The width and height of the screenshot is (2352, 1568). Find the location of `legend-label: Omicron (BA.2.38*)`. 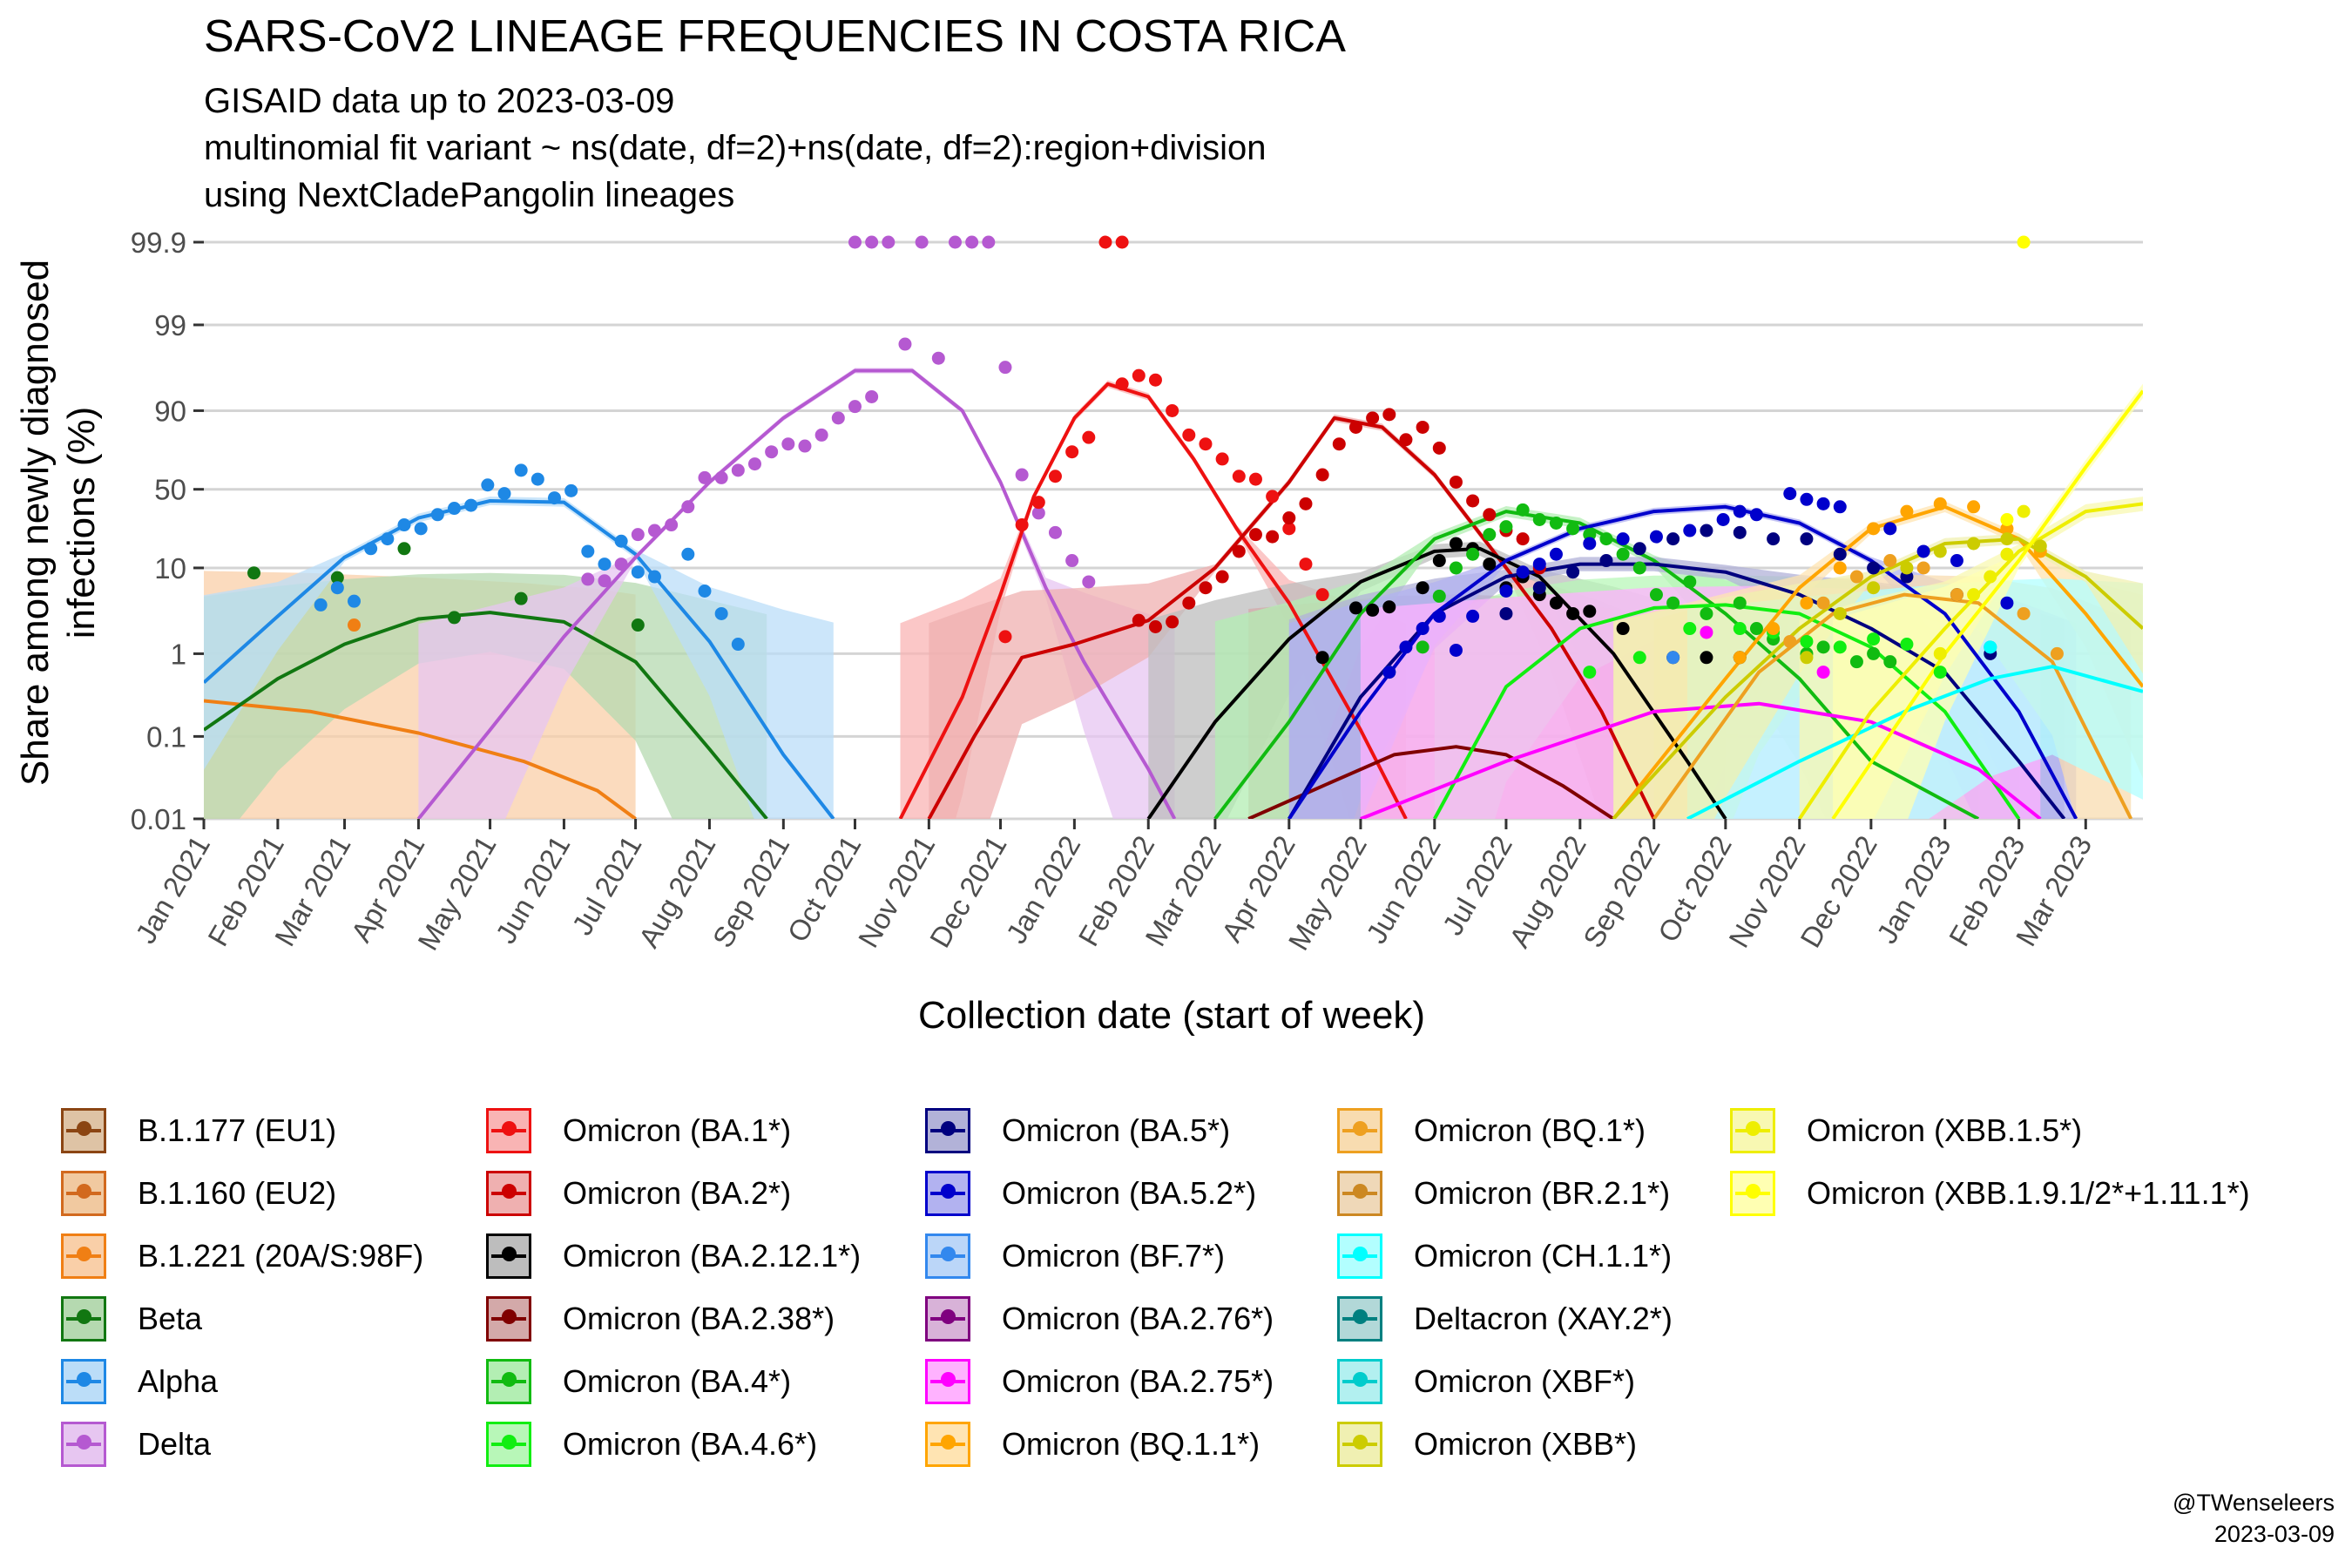

legend-label: Omicron (BA.2.38*) is located at coordinates (699, 1319).